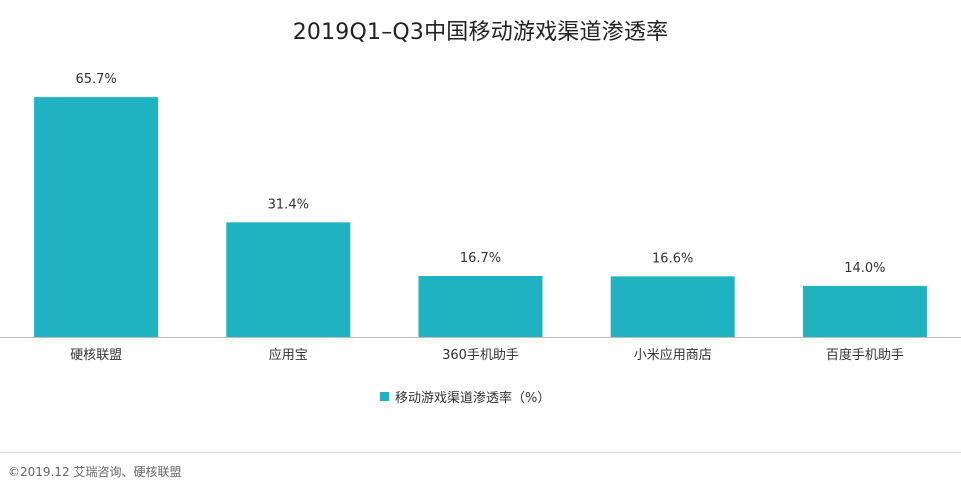  What do you see at coordinates (473, 398) in the screenshot?
I see `legend-label: 移动游戏渠道渗透率（%）` at bounding box center [473, 398].